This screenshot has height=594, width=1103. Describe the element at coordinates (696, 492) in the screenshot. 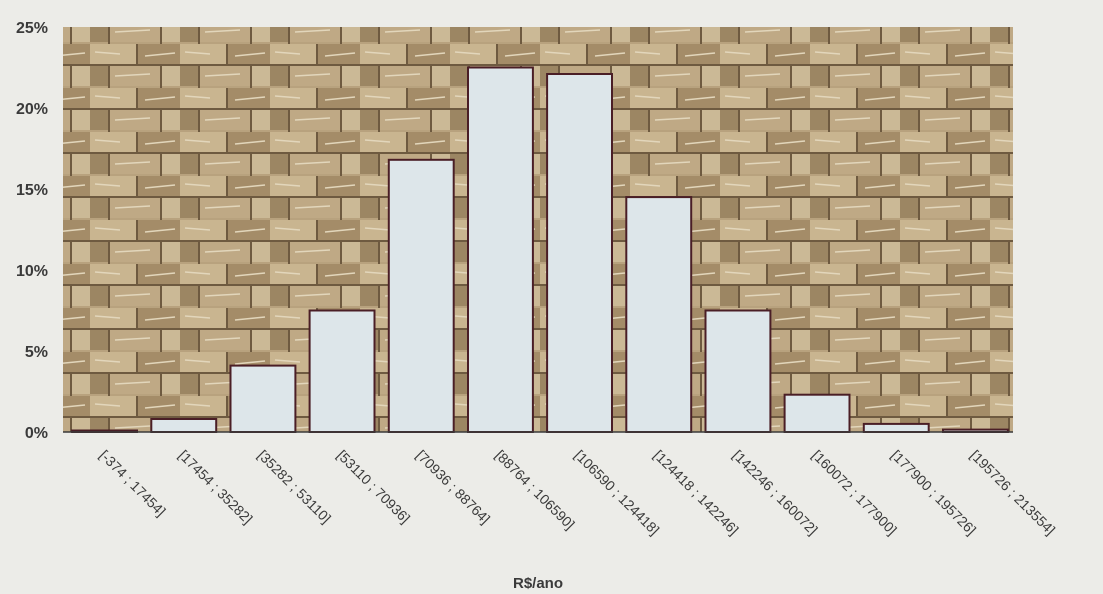

I see `x-tick-label: [124418 ; 142246]` at that location.